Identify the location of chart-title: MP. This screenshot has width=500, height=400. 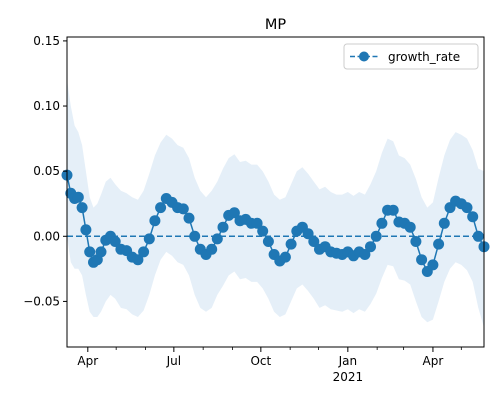
(276, 25).